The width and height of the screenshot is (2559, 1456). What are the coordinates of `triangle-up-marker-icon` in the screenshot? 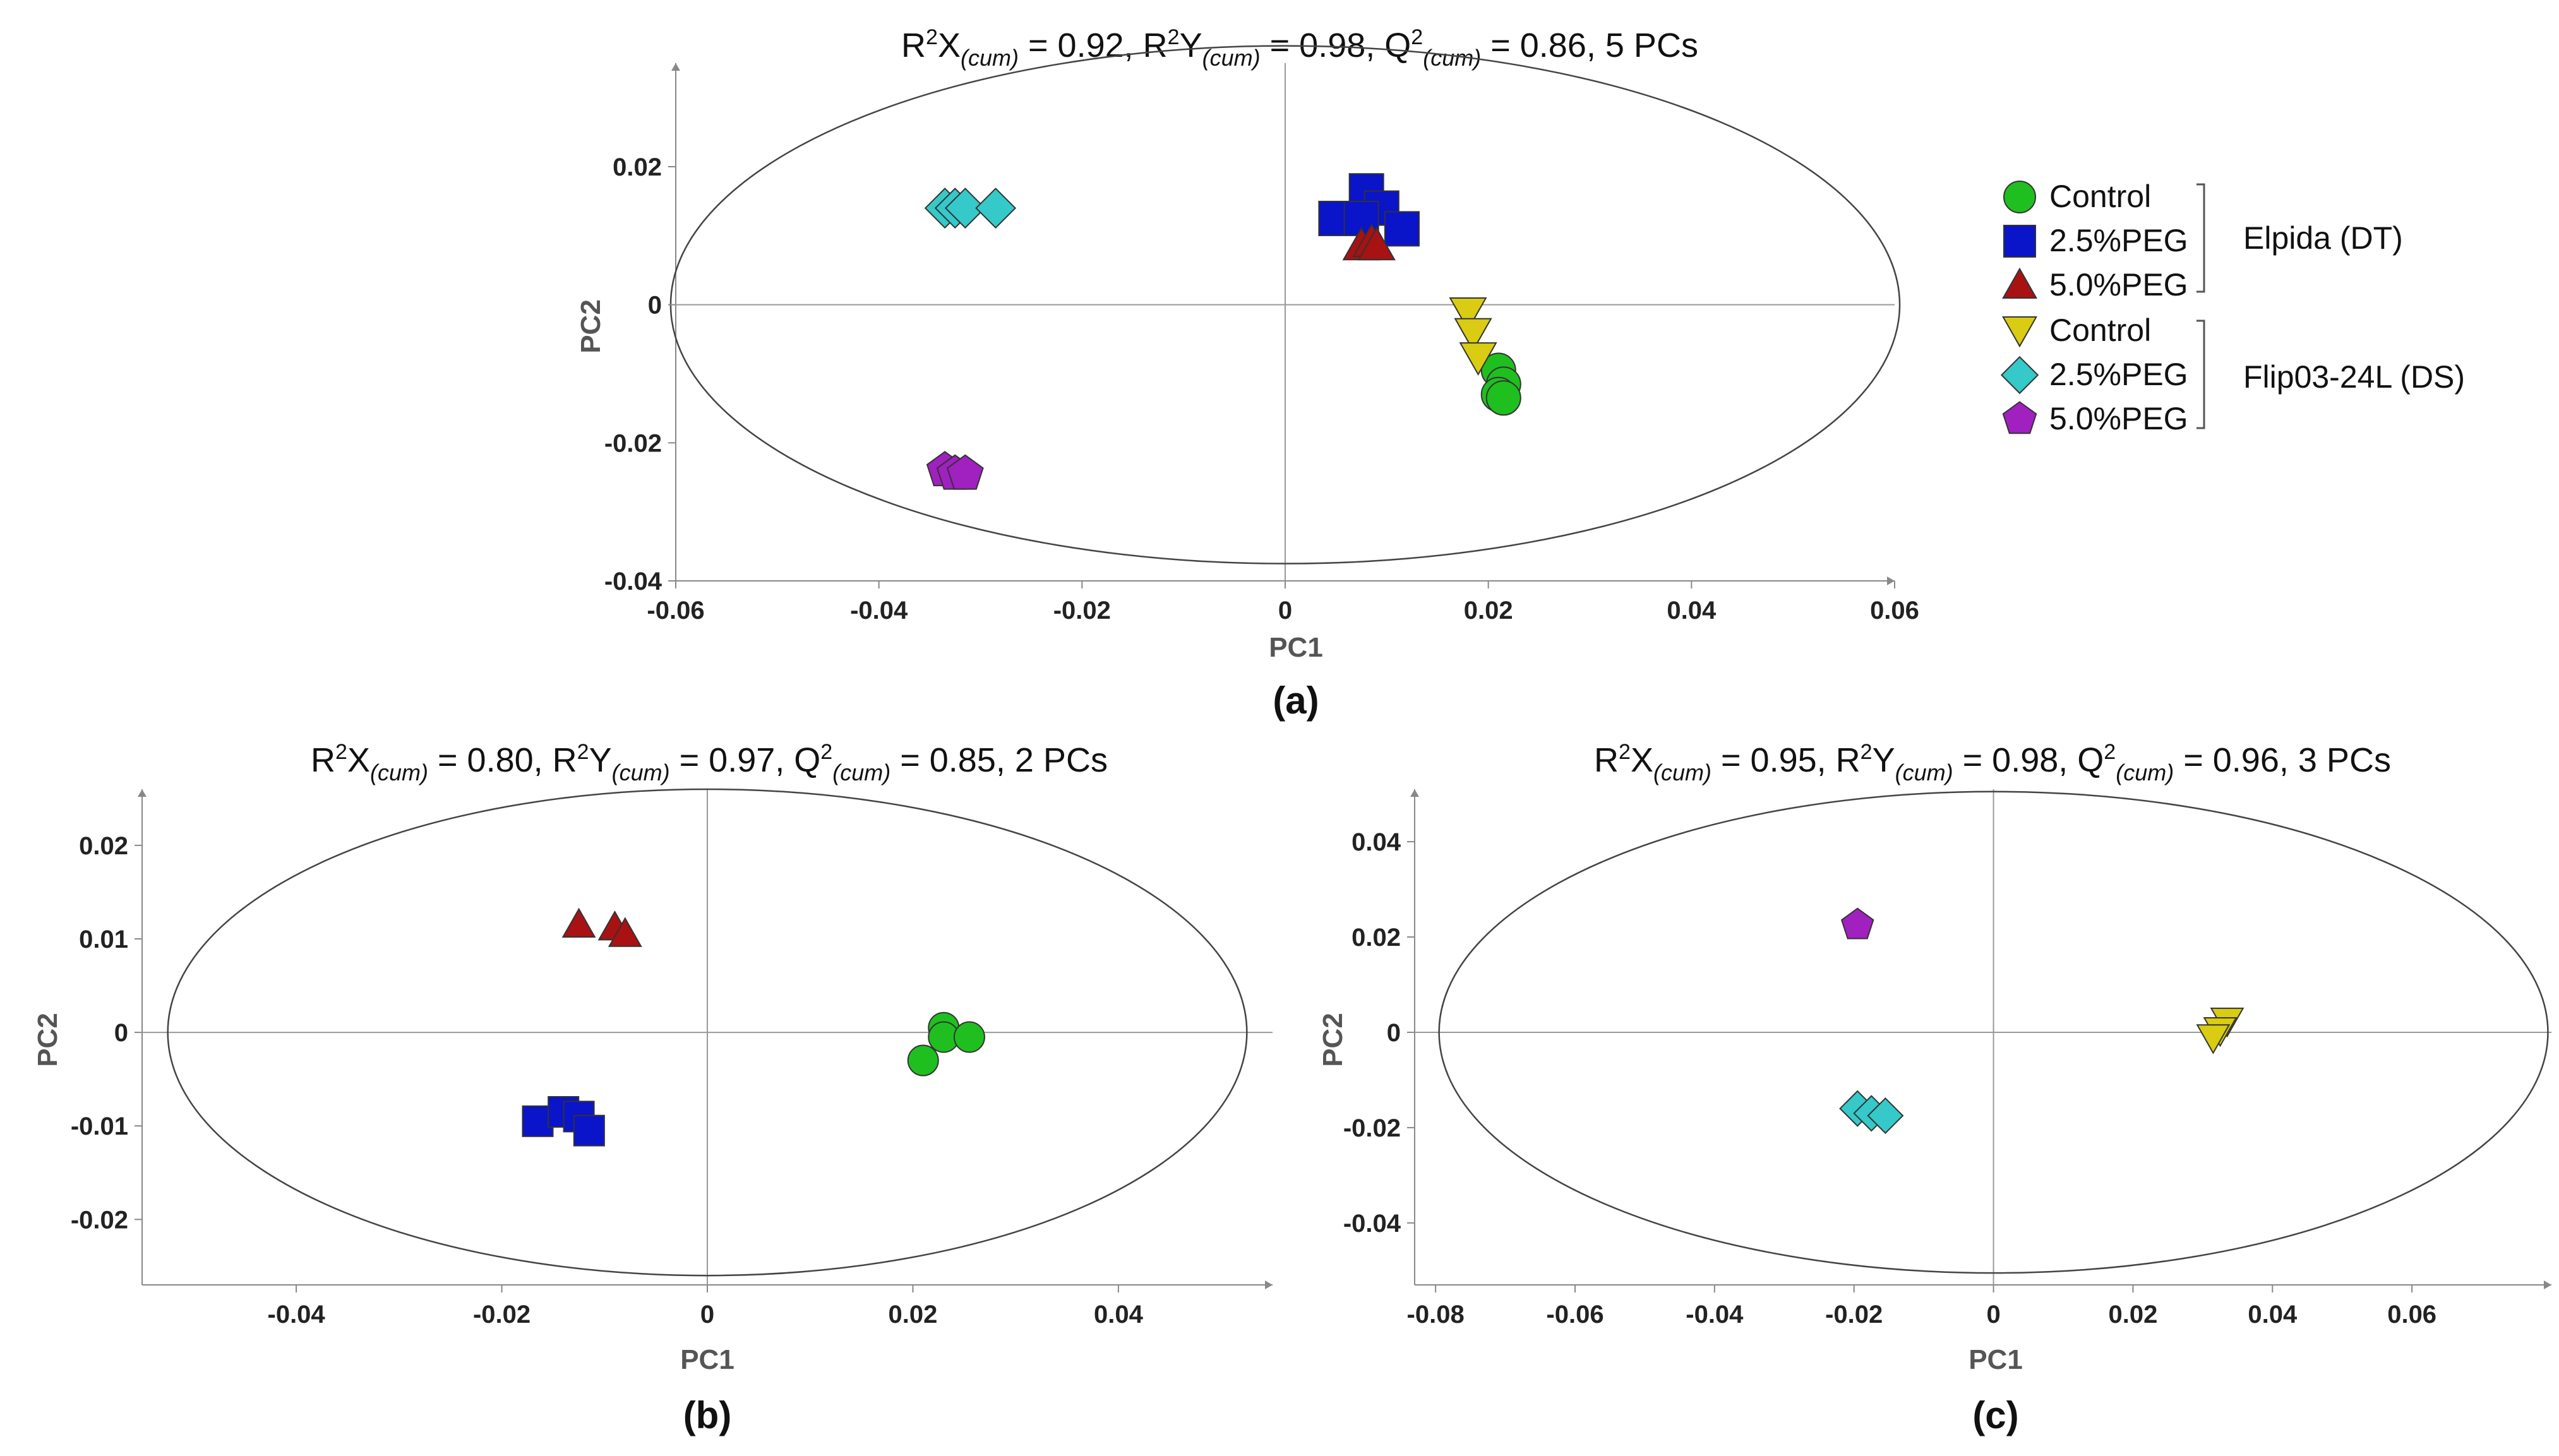 It's located at (2020, 283).